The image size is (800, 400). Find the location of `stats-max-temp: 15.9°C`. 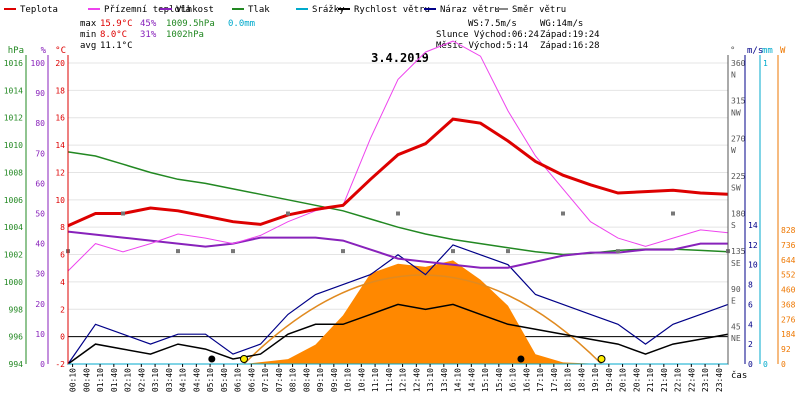

stats-max-temp: 15.9°C is located at coordinates (116, 24).